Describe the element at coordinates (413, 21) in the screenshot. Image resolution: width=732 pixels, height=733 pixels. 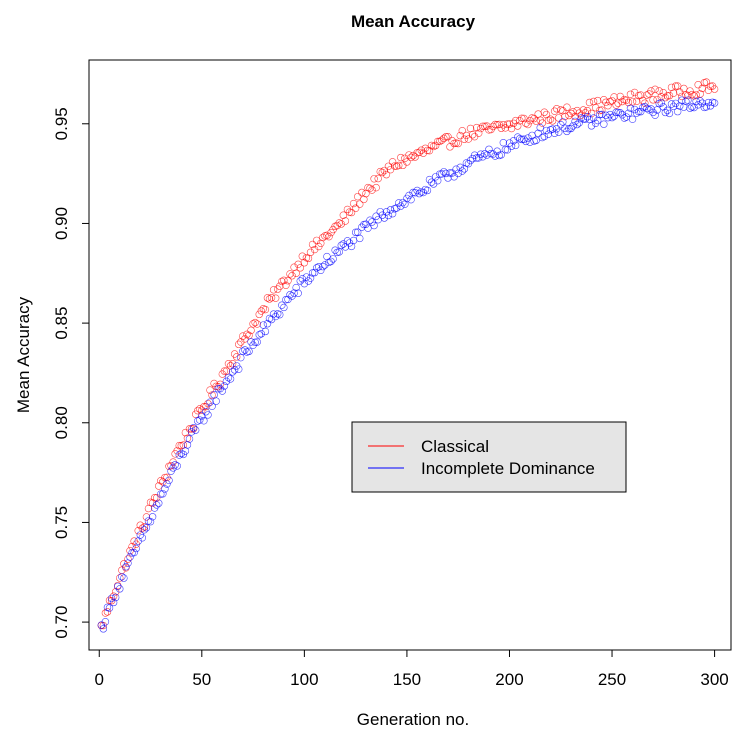
I see `chart-title: Mean Accuracy` at that location.